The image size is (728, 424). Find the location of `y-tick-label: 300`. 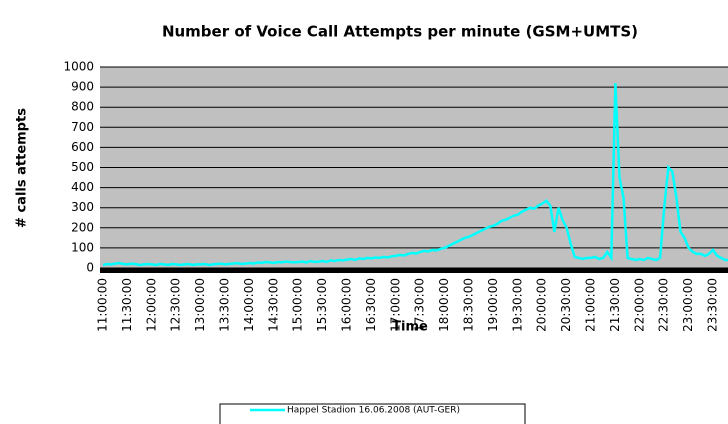

y-tick-label: 300 is located at coordinates (82, 207).